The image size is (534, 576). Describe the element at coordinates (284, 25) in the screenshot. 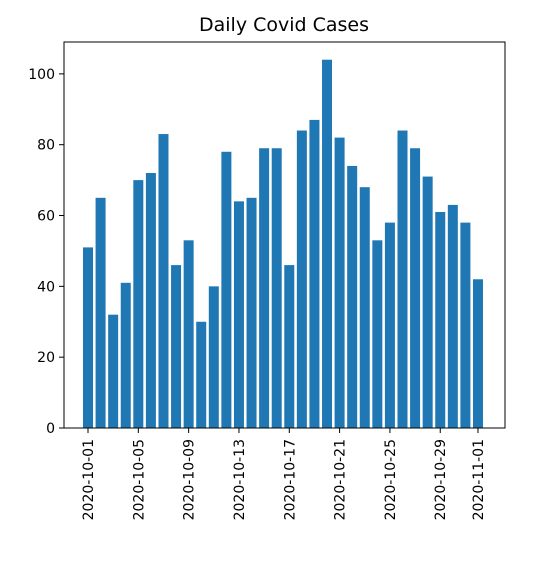

I see `chart-title: Daily Covid Cases` at that location.